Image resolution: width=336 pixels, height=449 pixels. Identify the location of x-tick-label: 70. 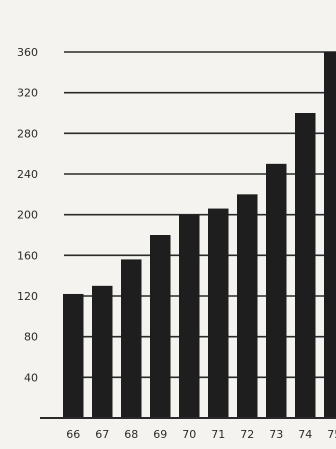
(189, 434).